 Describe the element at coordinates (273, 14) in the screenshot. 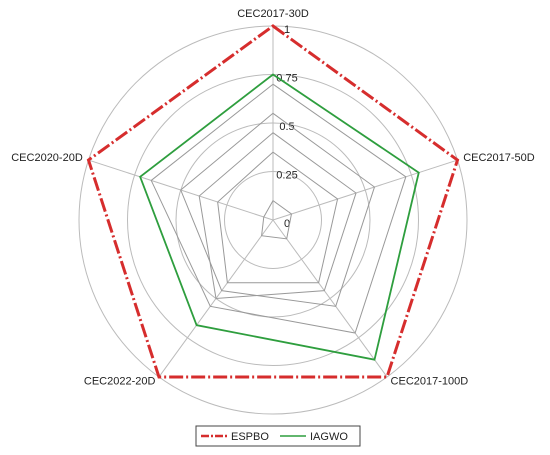

I see `category-label: CEC2017-30D` at that location.